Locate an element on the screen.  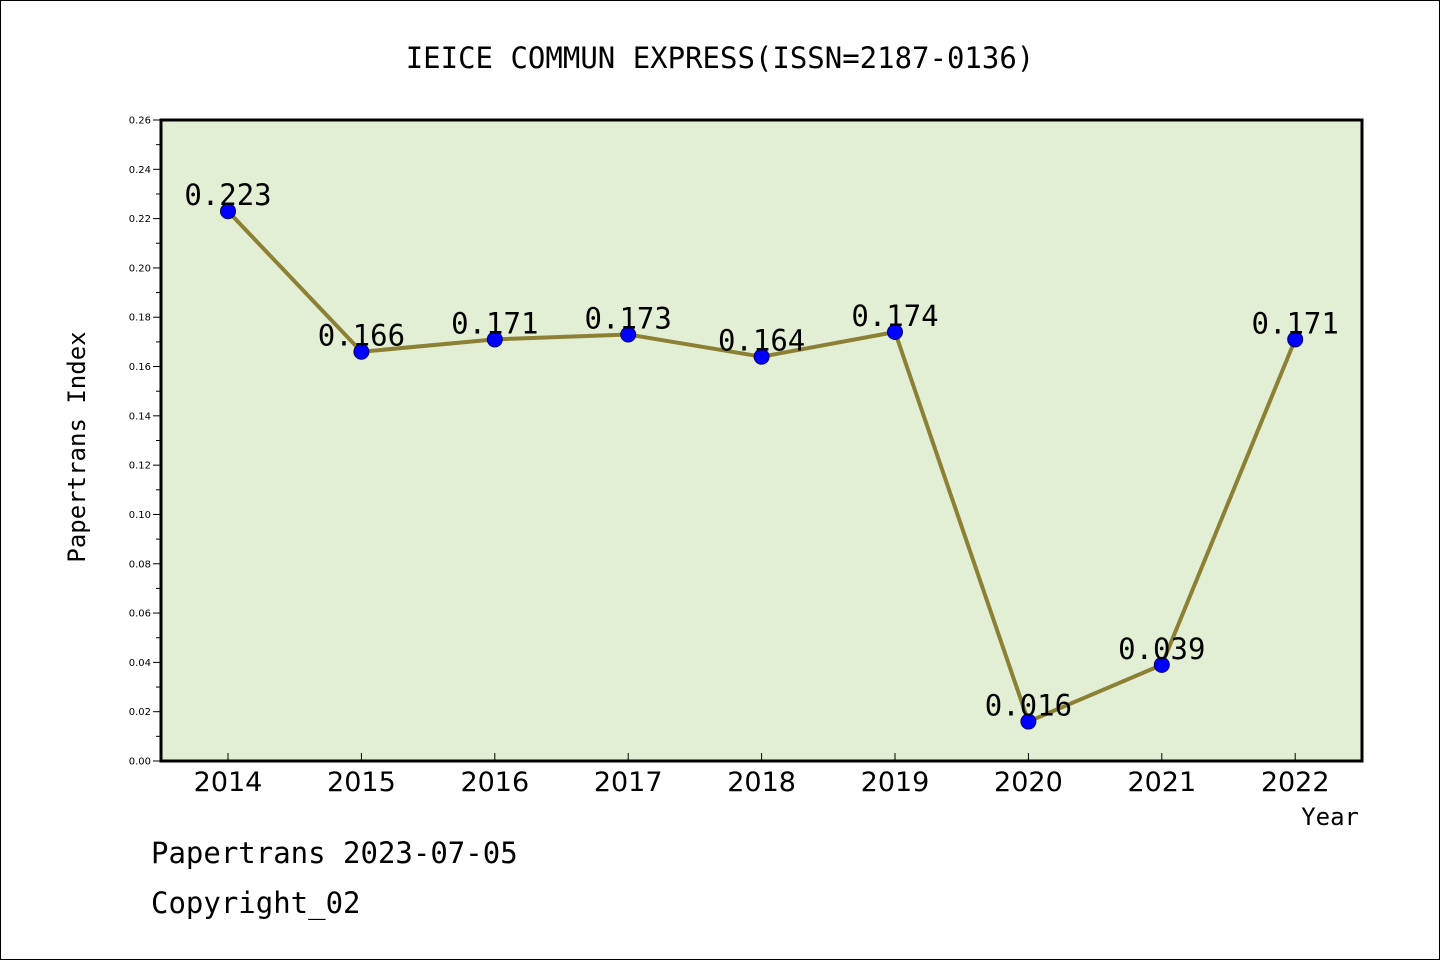
x-tick-label: 2014 is located at coordinates (228, 782).